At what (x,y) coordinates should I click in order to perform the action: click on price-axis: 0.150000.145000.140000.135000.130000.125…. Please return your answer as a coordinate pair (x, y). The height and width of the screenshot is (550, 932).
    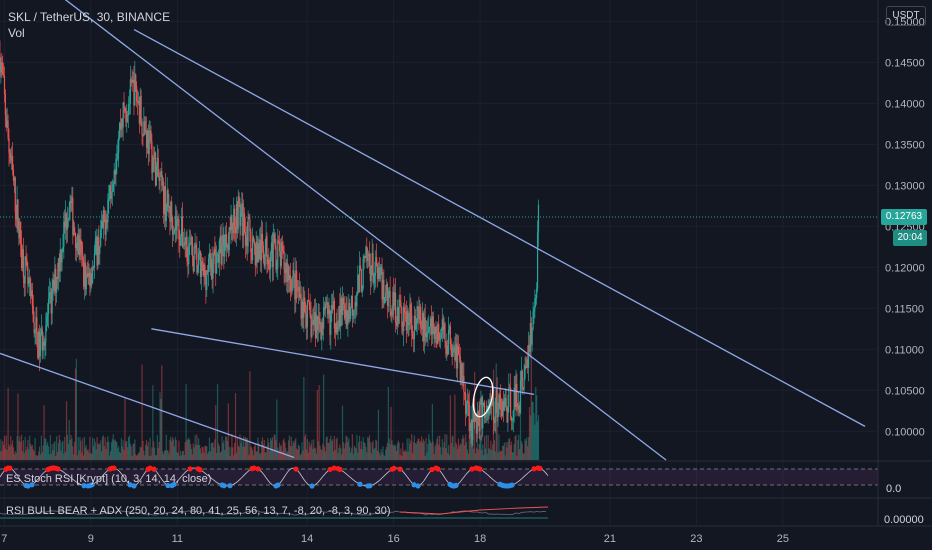
    Looking at the image, I should click on (905, 227).